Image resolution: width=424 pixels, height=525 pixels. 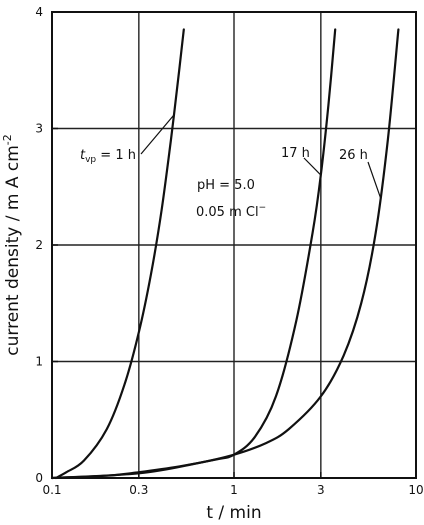 I want to click on y-axis-label: current density / m A cm-2, so click(x=12, y=244).